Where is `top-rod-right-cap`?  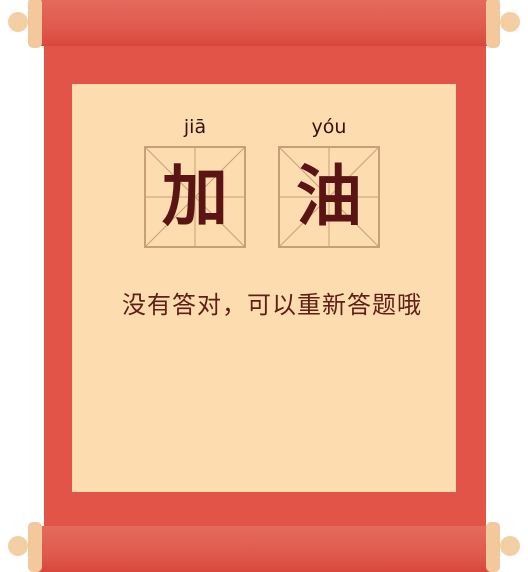 top-rod-right-cap is located at coordinates (493, 24).